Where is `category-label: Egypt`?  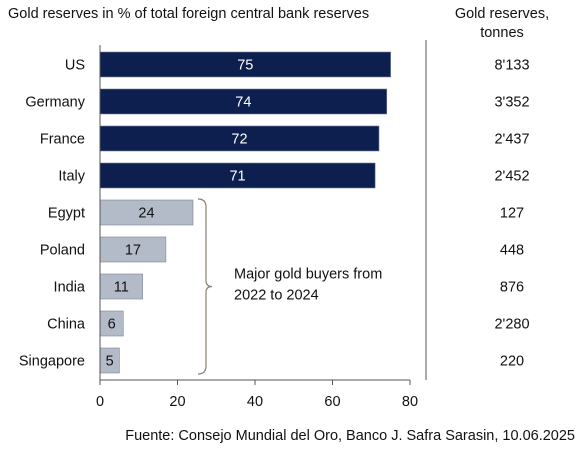 category-label: Egypt is located at coordinates (66, 214).